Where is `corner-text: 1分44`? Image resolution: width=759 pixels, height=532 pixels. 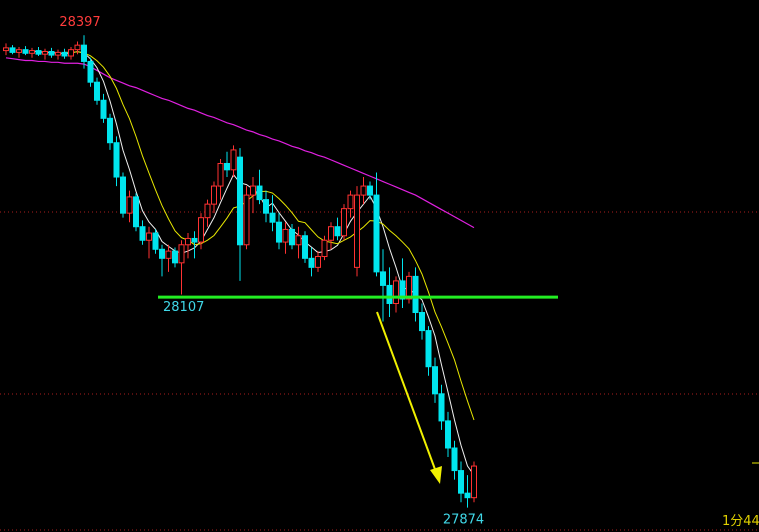
corner-text: 1分44 is located at coordinates (740, 521).